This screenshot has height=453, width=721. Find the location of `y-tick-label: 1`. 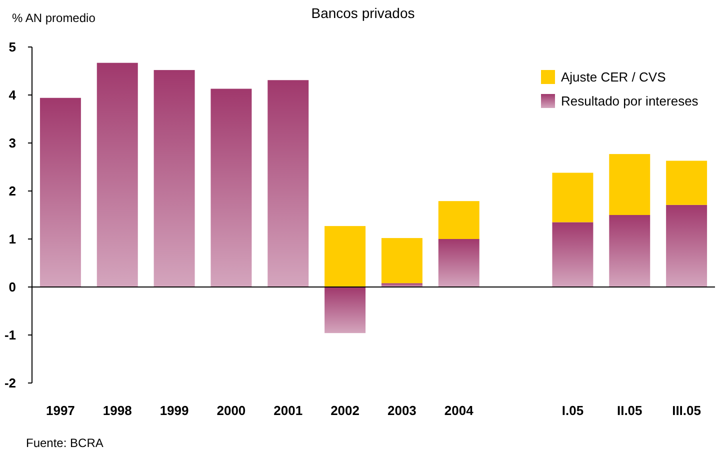

y-tick-label: 1 is located at coordinates (12, 239).